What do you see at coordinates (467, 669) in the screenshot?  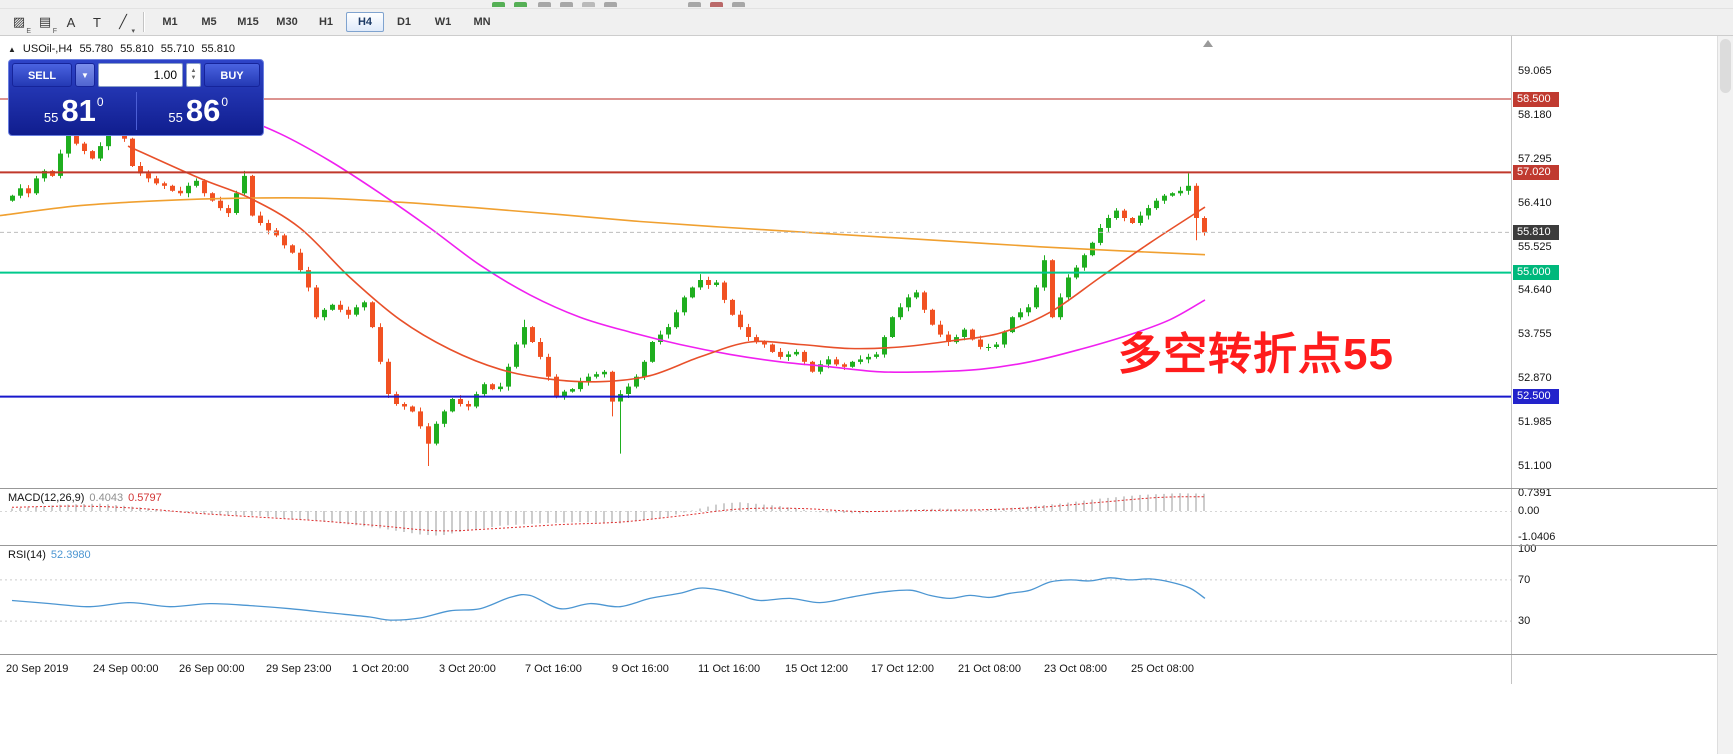 I see `time-label: 3 Oct 20:00` at bounding box center [467, 669].